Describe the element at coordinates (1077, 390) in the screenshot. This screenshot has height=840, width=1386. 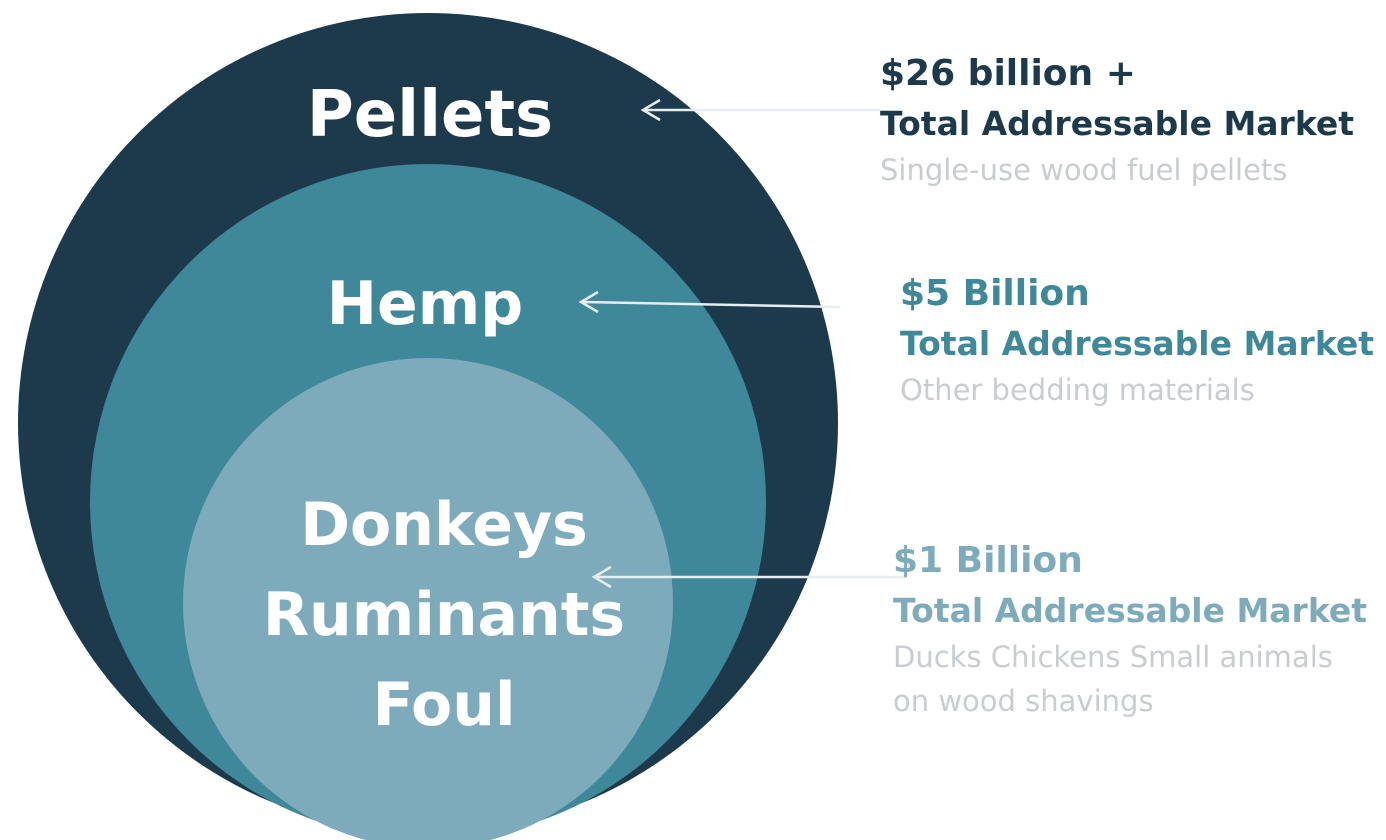
I see `hemp-market-description: Other bedding materials` at that location.